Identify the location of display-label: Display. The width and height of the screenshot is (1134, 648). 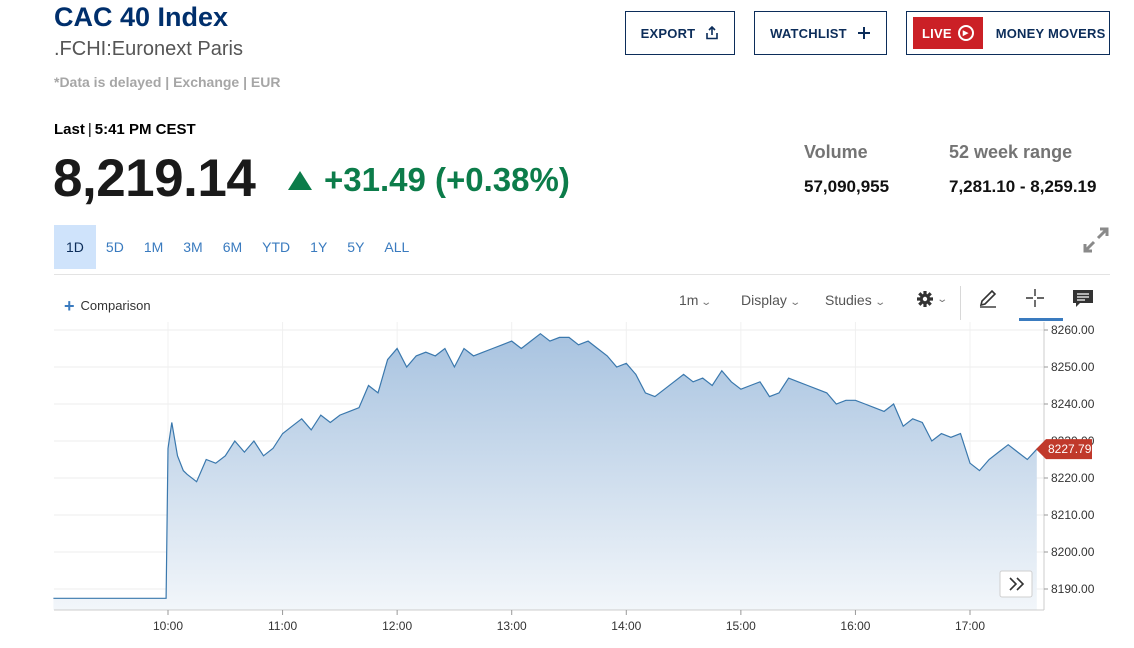
(764, 300).